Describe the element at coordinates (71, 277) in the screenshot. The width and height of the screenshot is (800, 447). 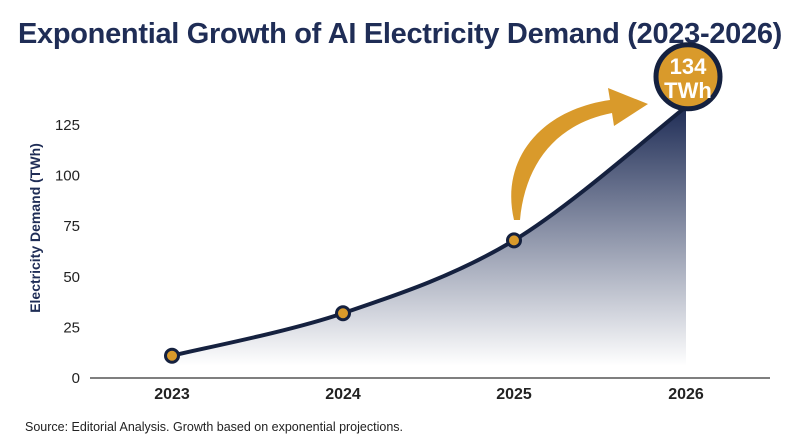
I see `y-tick-label: 50` at that location.